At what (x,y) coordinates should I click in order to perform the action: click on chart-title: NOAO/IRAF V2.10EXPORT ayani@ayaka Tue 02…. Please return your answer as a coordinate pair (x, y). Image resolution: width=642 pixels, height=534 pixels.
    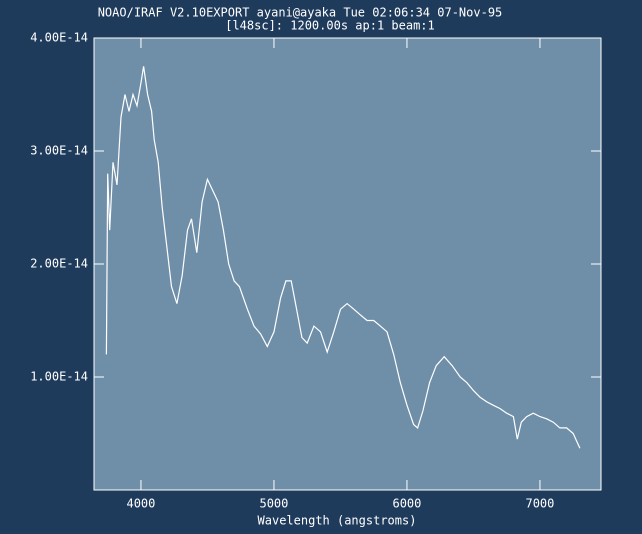
    Looking at the image, I should click on (300, 13).